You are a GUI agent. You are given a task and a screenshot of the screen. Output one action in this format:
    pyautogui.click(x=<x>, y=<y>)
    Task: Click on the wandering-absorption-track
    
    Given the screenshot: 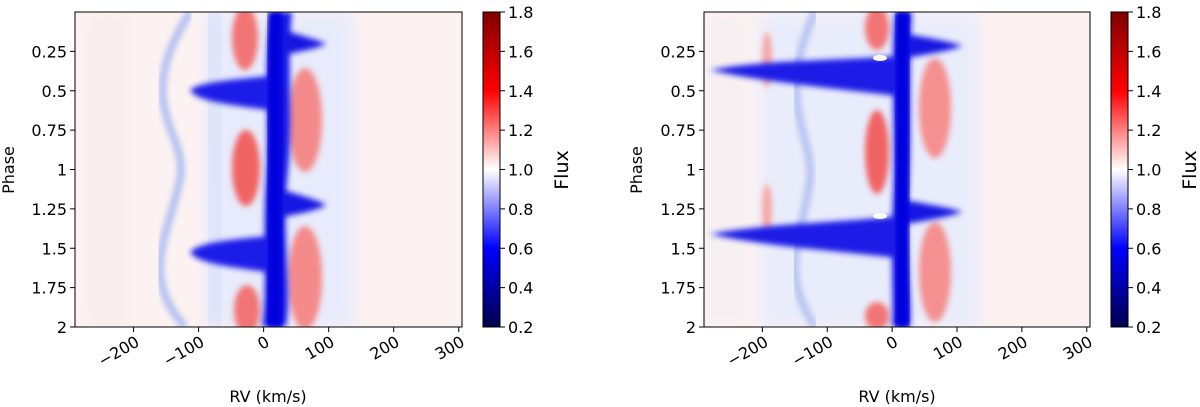 What is the action you would take?
    pyautogui.click(x=174, y=169)
    